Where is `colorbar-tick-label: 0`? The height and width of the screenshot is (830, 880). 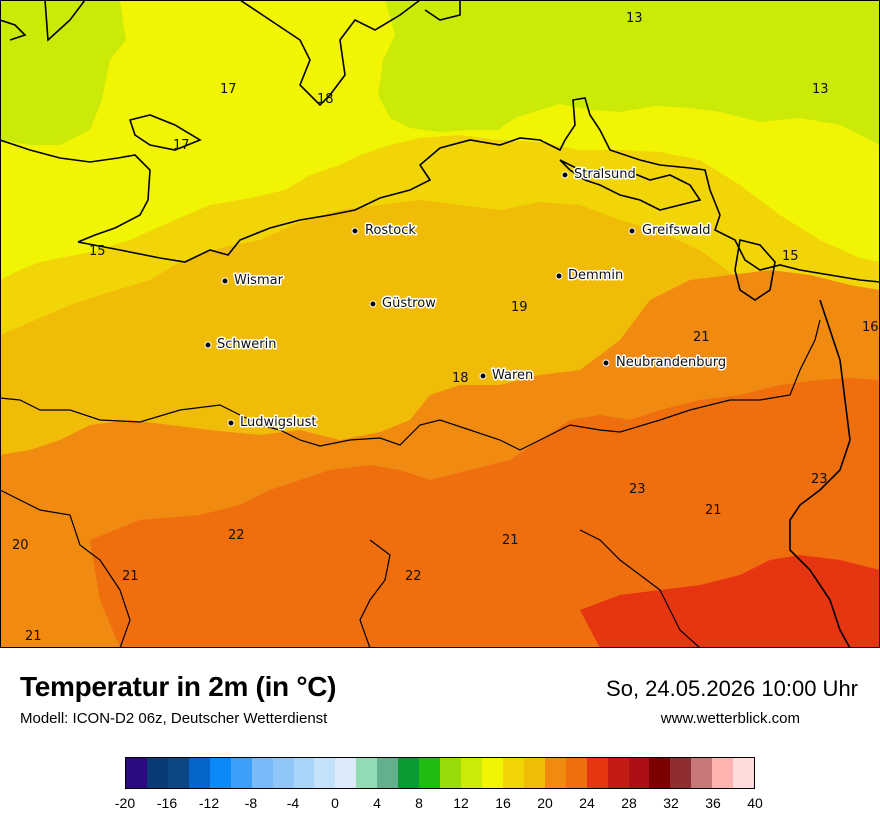 colorbar-tick-label: 0 is located at coordinates (335, 803).